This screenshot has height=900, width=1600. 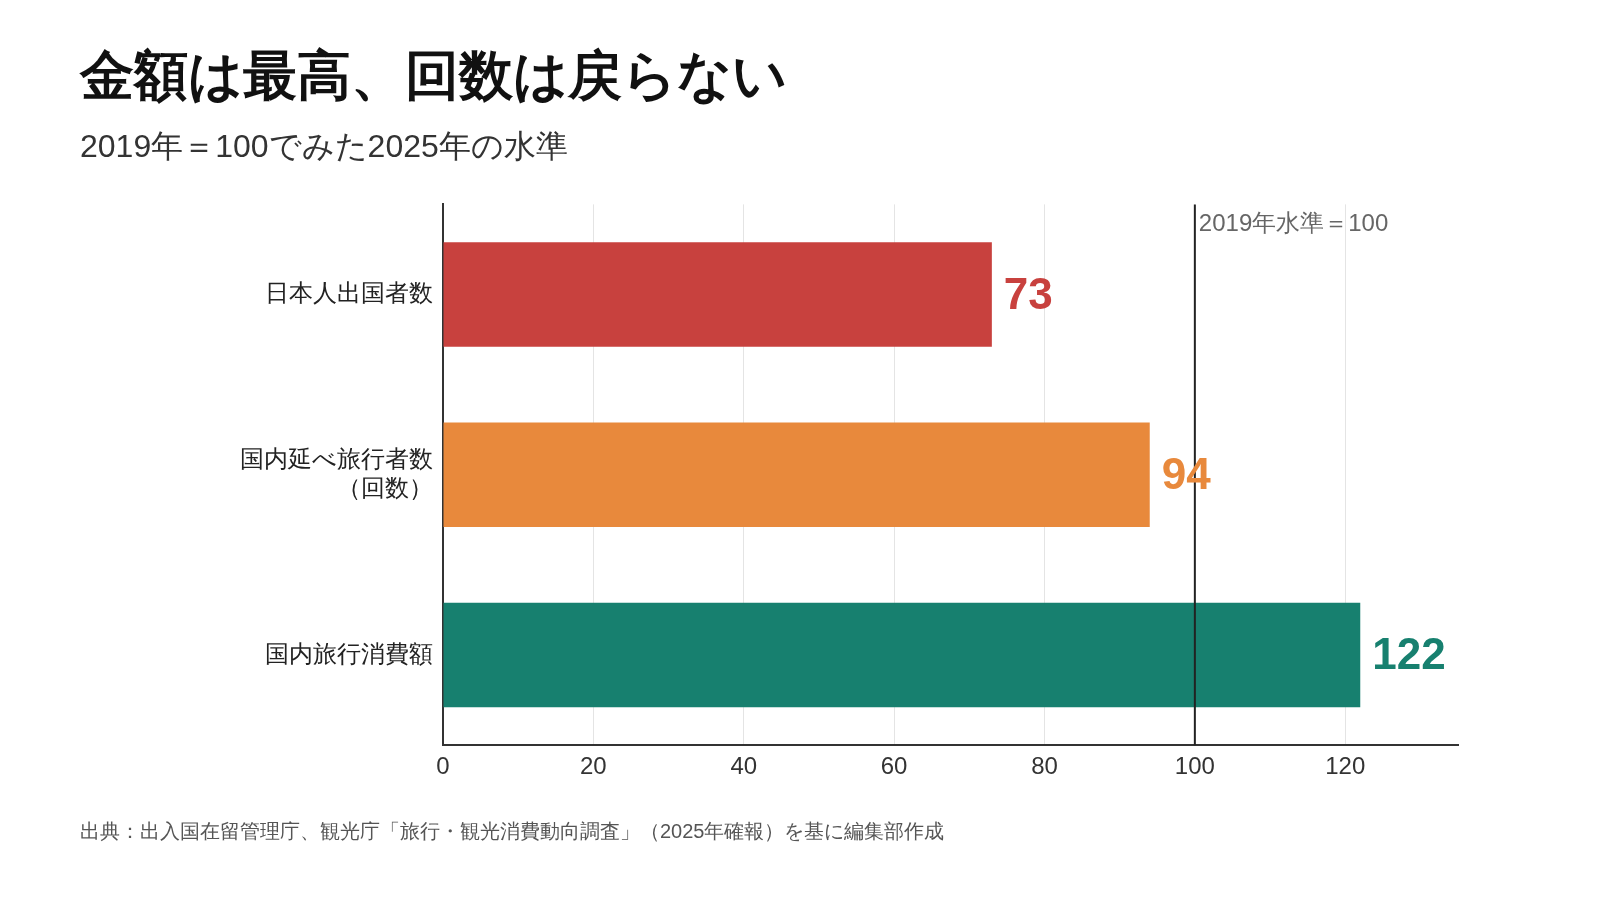 I want to click on x-tick-label: 80, so click(x=1044, y=766).